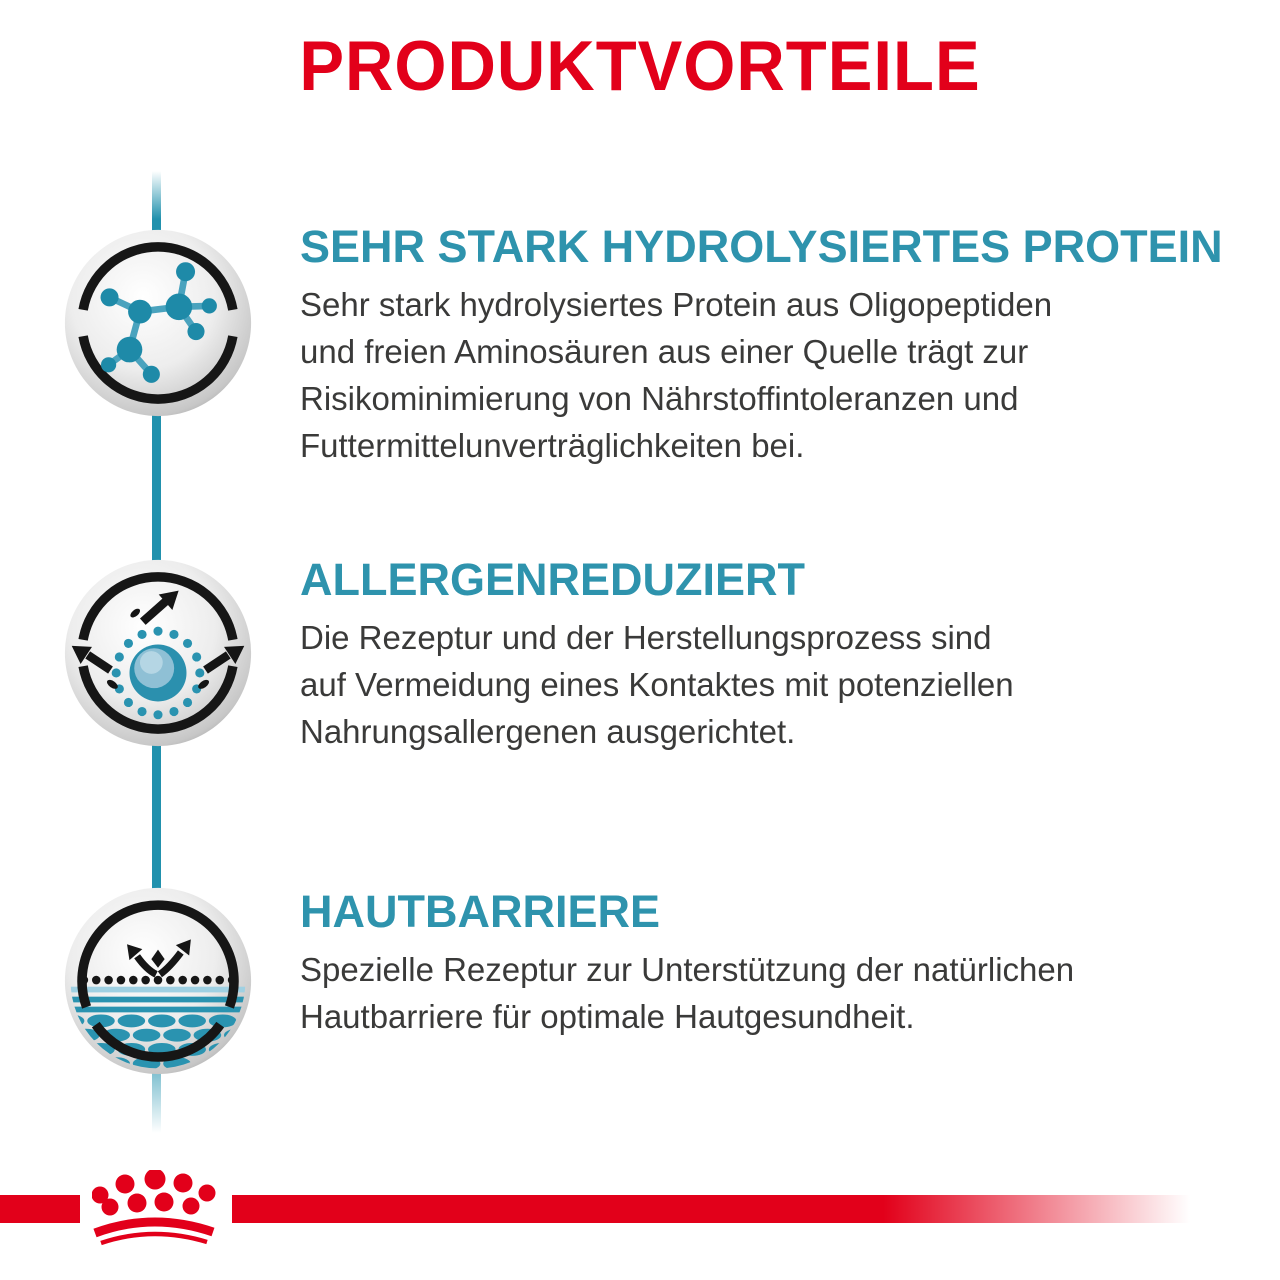  What do you see at coordinates (761, 246) in the screenshot?
I see `benefit-heading: SEHR STARK HYDROLYSIERTES PROTEIN` at bounding box center [761, 246].